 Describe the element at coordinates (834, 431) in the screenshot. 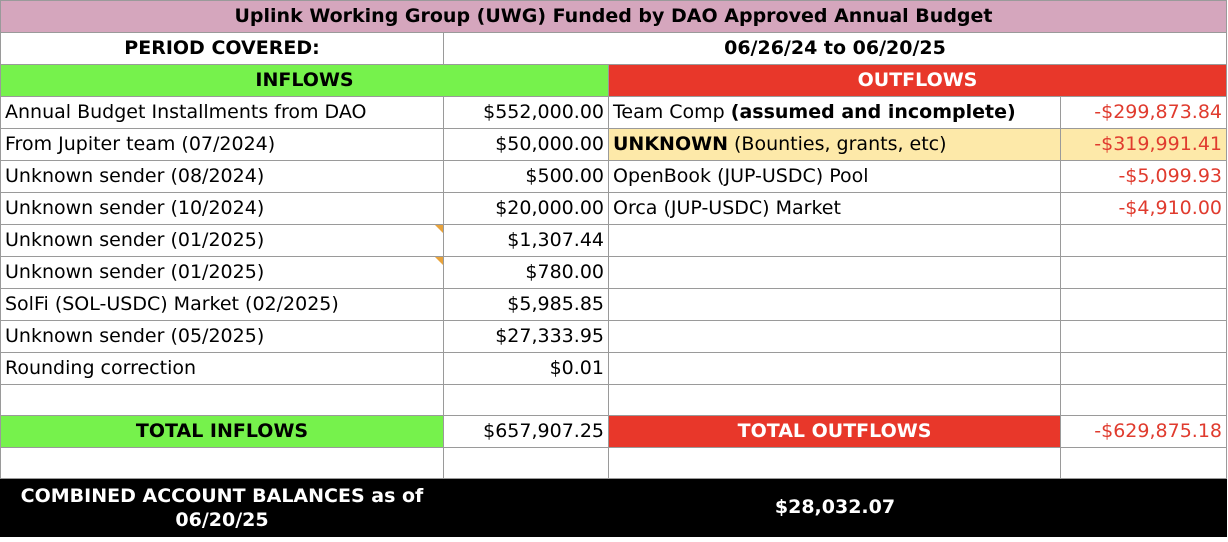

I see `total-outflows-label: TOTAL OUTFLOWS` at that location.